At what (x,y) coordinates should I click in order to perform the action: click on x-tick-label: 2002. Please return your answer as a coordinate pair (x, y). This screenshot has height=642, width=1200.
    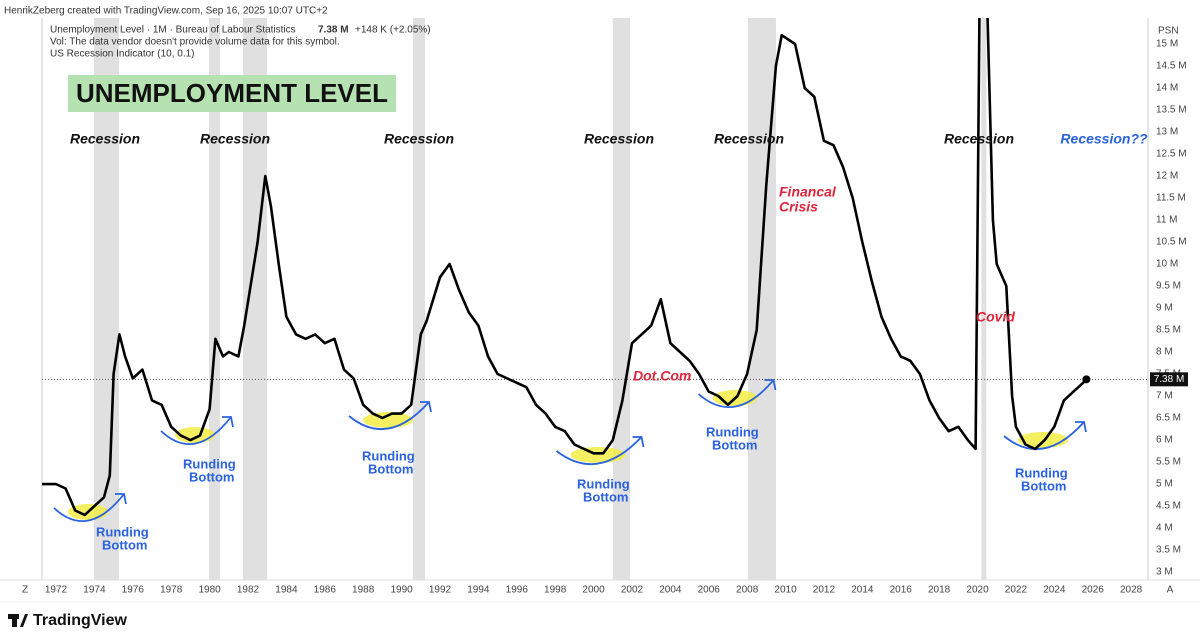
    Looking at the image, I should click on (632, 590).